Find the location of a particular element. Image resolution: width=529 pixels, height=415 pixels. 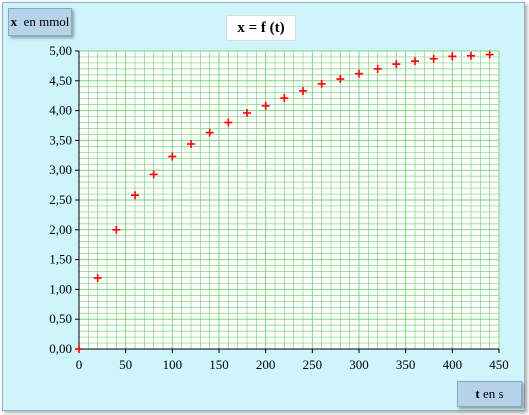

x-tick-label: 250 is located at coordinates (313, 364).